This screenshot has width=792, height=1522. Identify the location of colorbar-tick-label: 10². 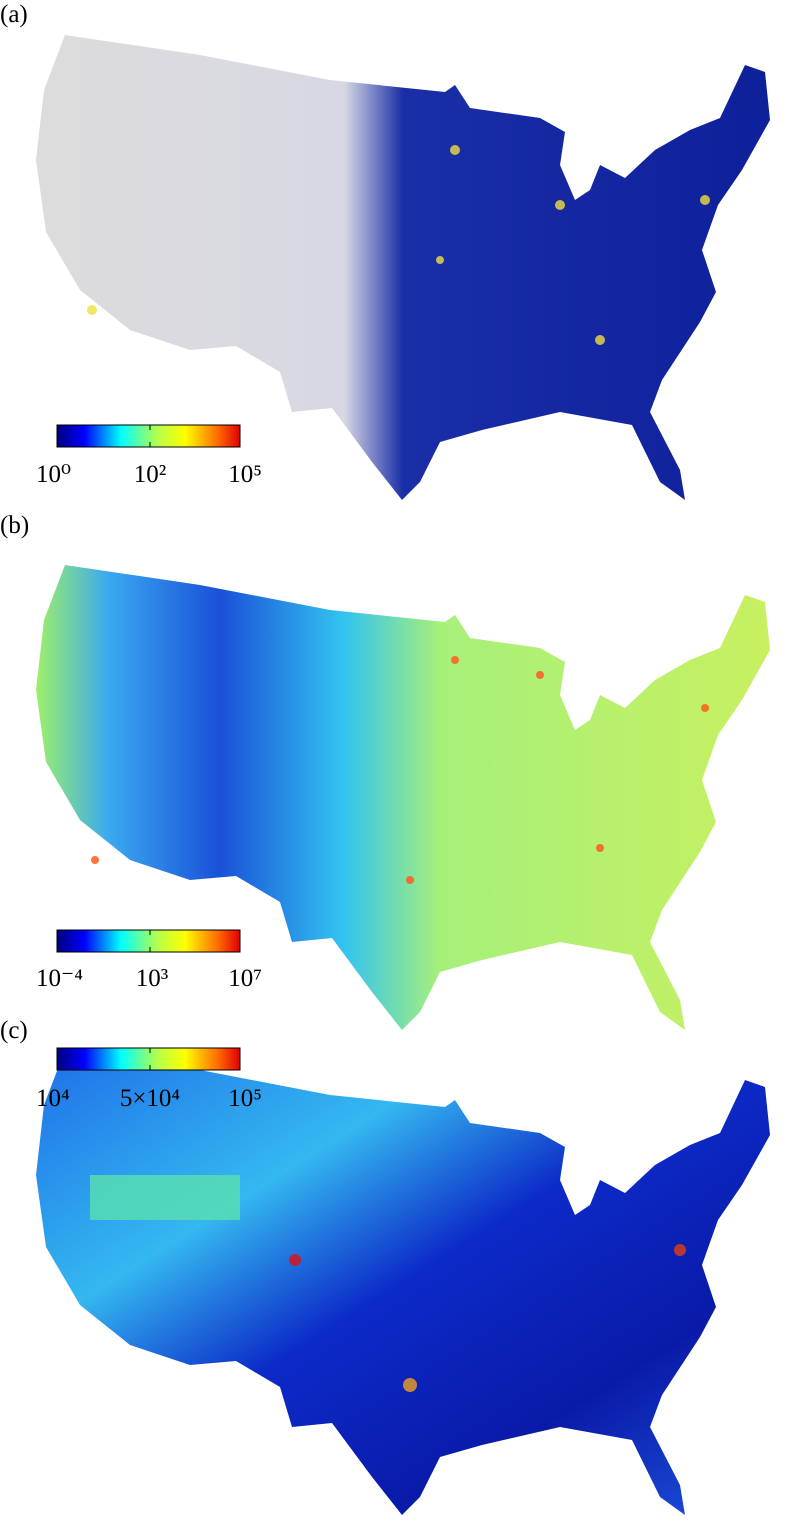
(150, 474).